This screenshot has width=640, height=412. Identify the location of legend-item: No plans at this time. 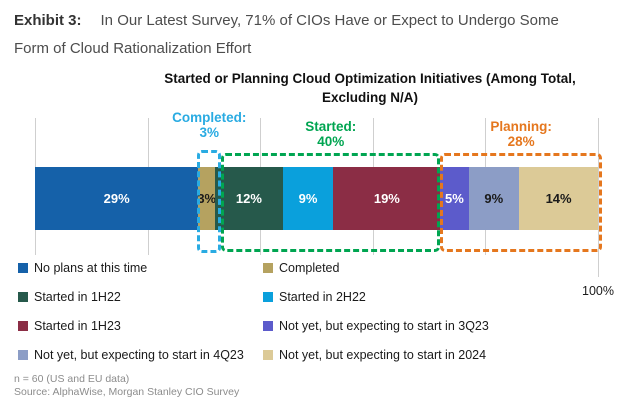
(140, 267).